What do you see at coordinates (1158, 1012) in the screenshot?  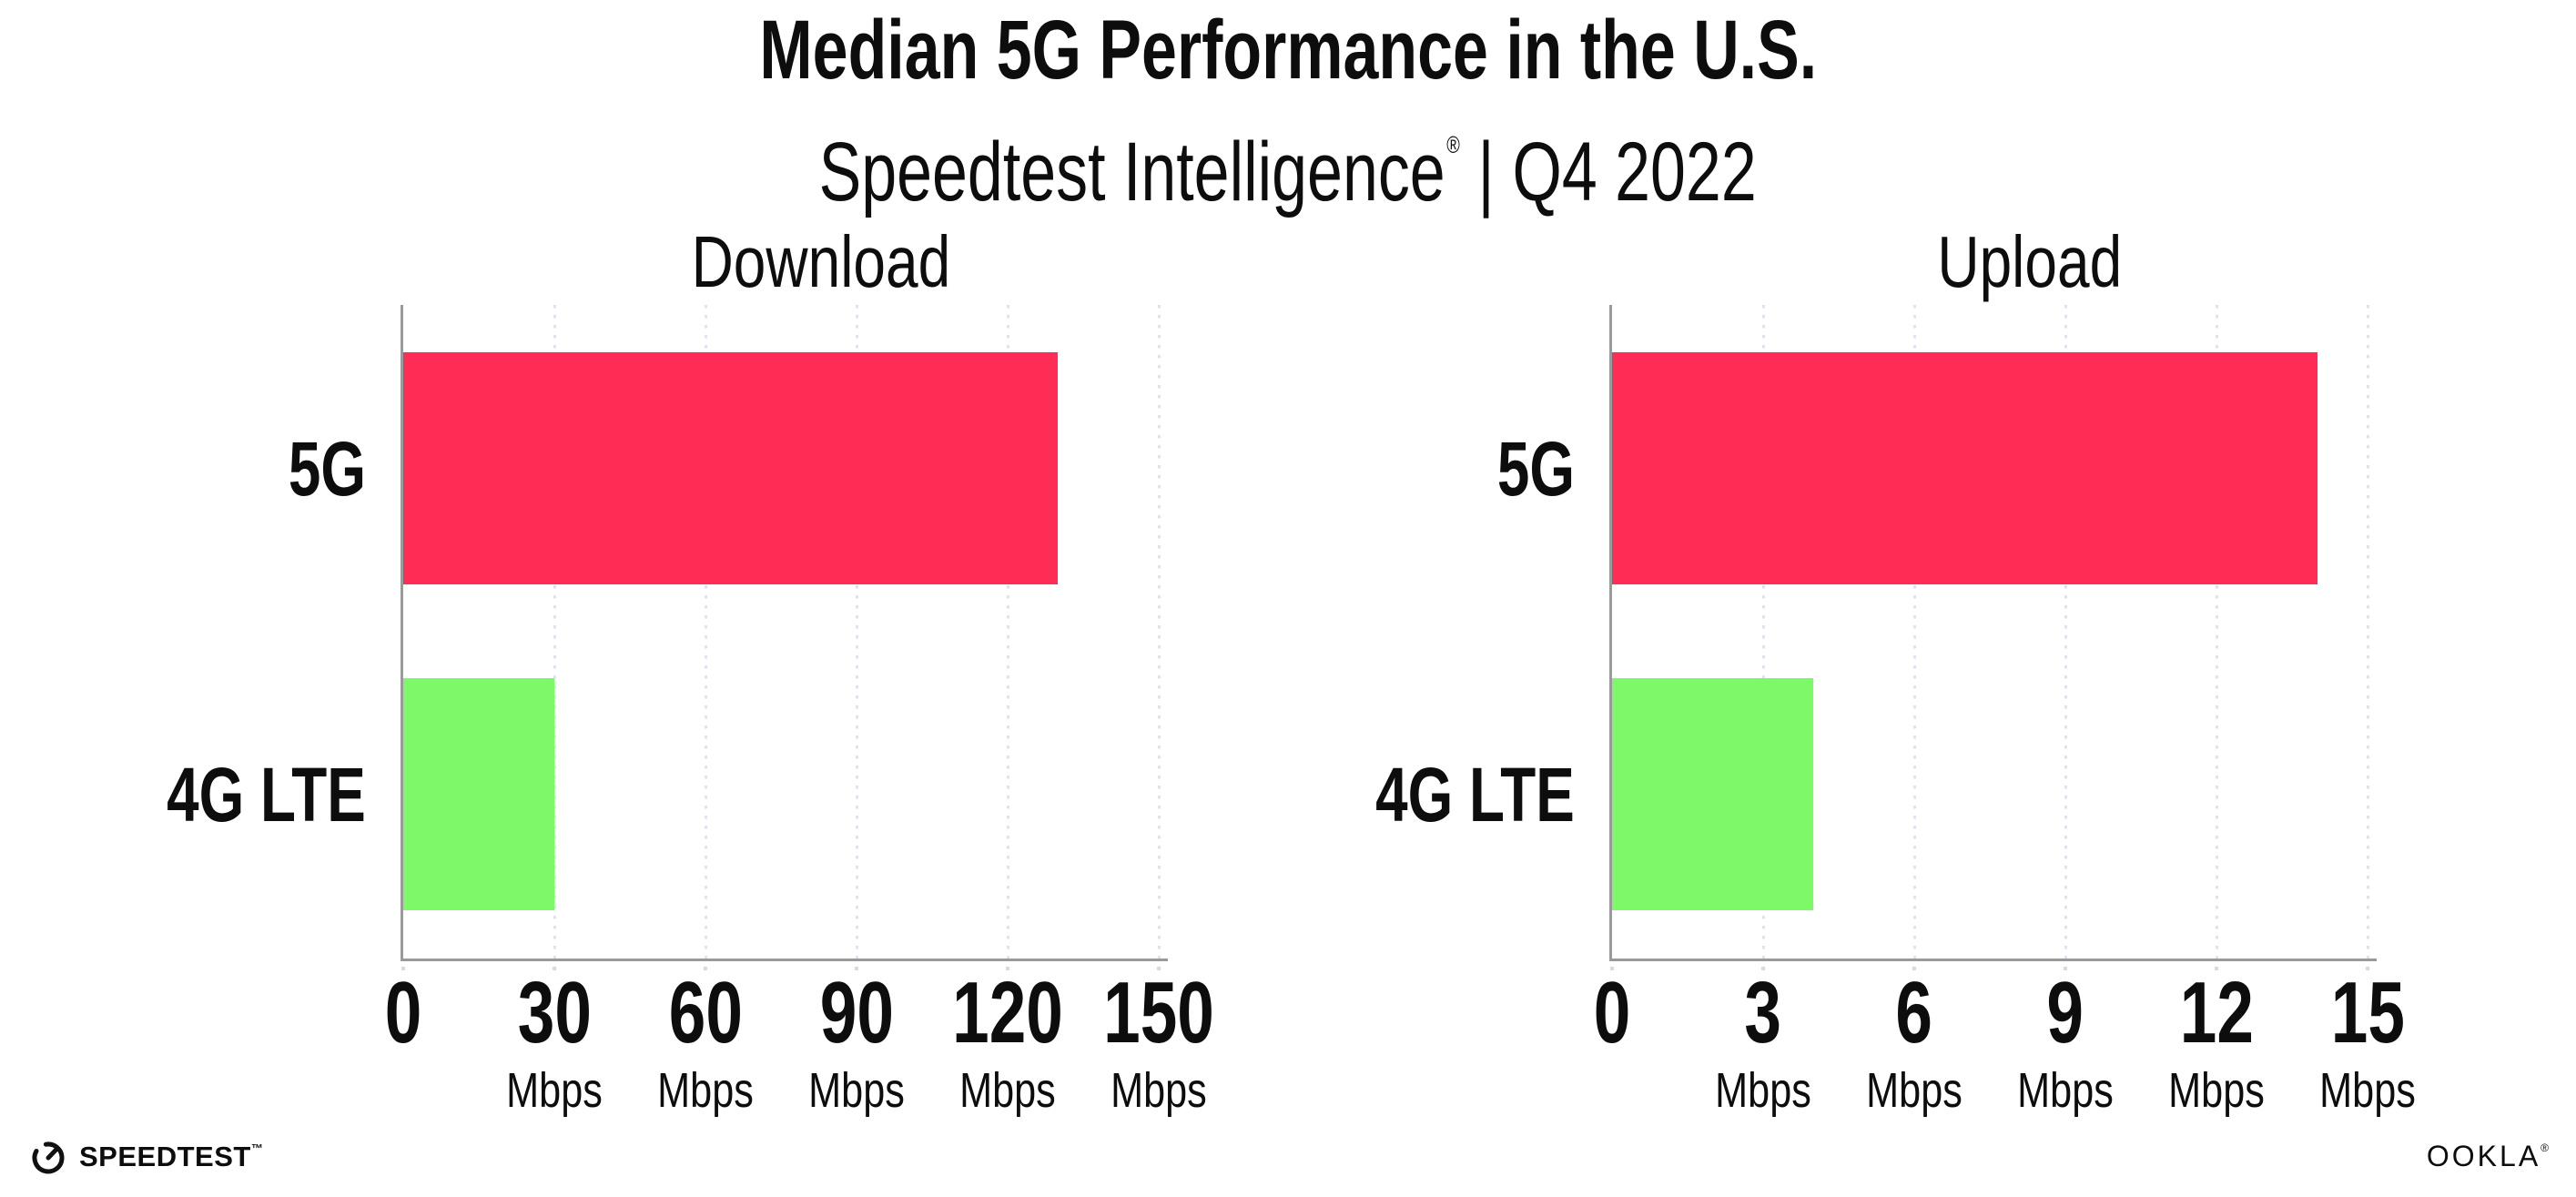 I see `x-tick-value: 150` at bounding box center [1158, 1012].